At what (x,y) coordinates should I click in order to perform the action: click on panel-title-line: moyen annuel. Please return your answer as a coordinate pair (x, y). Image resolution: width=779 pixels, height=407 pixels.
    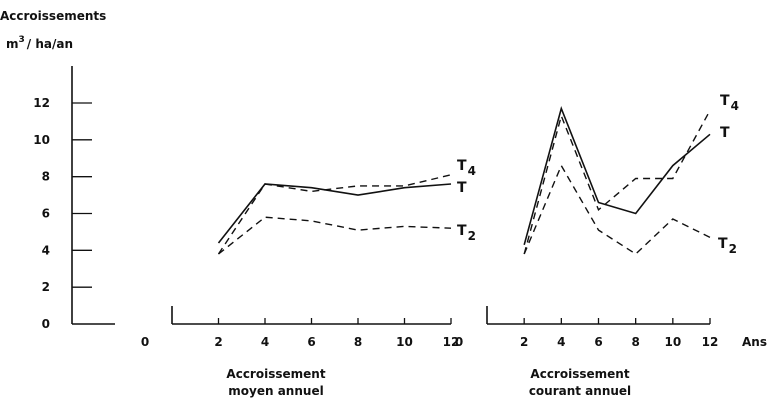
    Looking at the image, I should click on (275, 391).